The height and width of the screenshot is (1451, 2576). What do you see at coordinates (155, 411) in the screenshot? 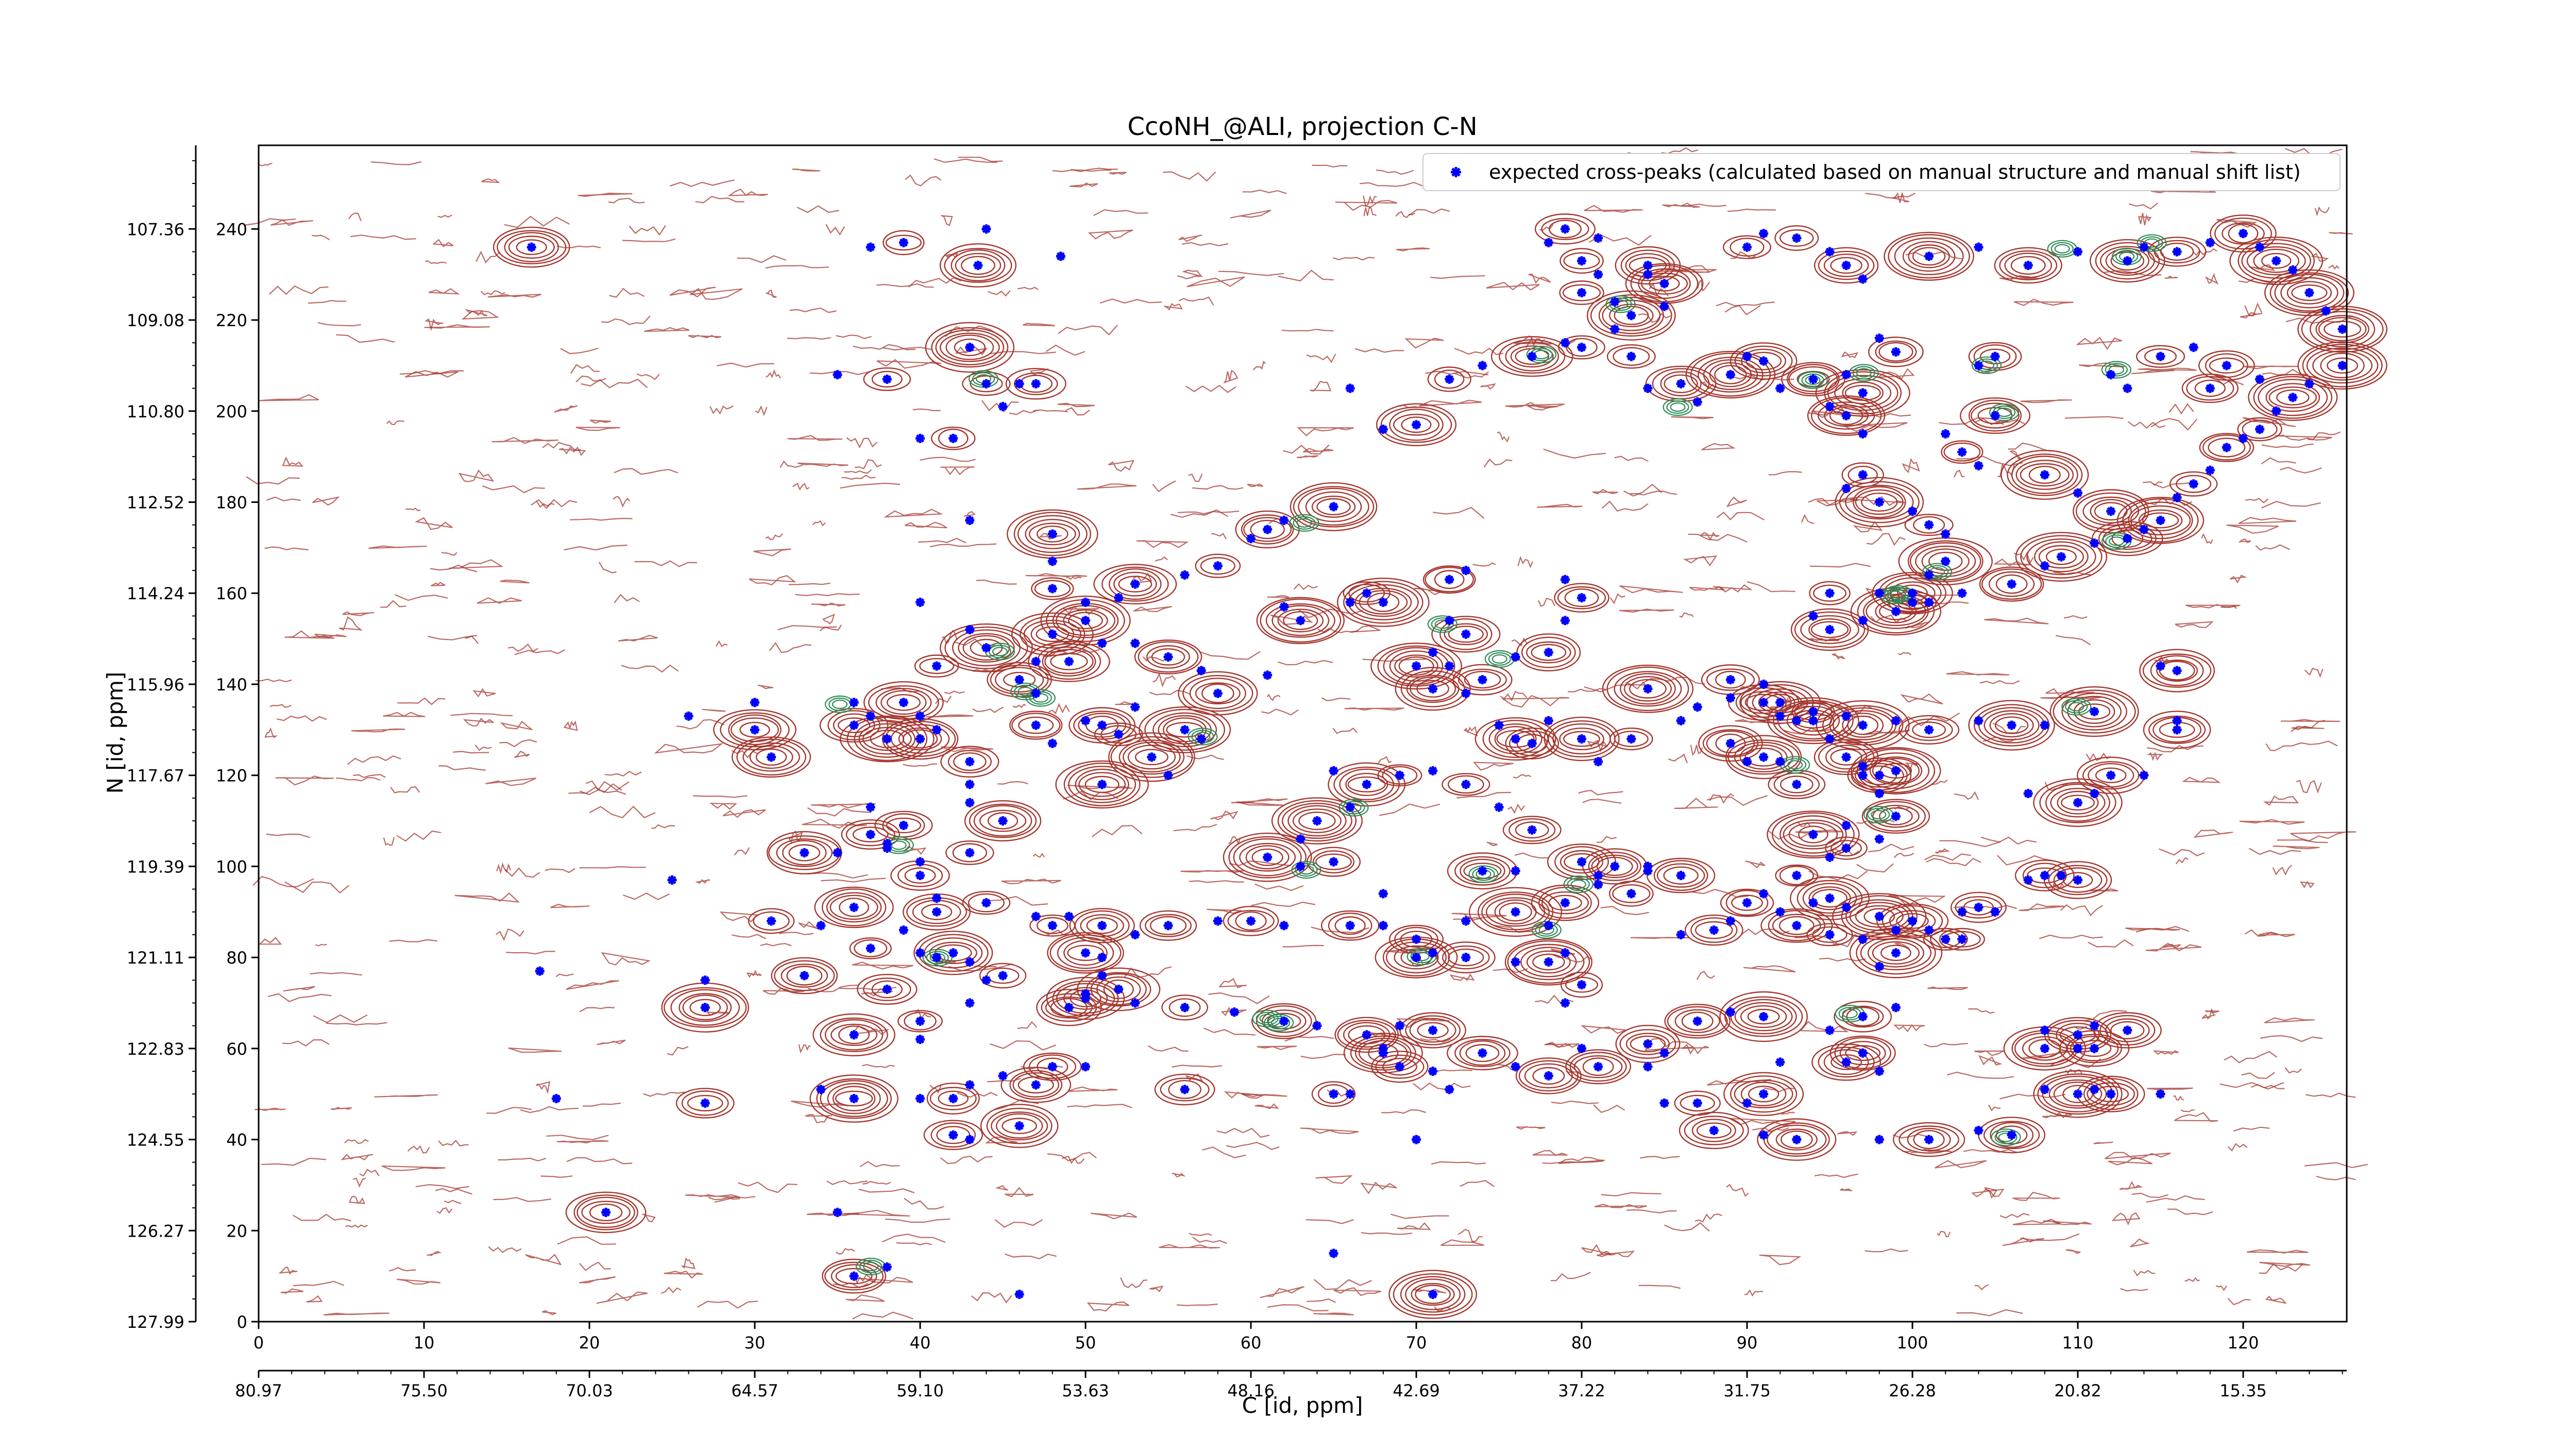
I see `y-ppm-tick-label: 110.80` at bounding box center [155, 411].